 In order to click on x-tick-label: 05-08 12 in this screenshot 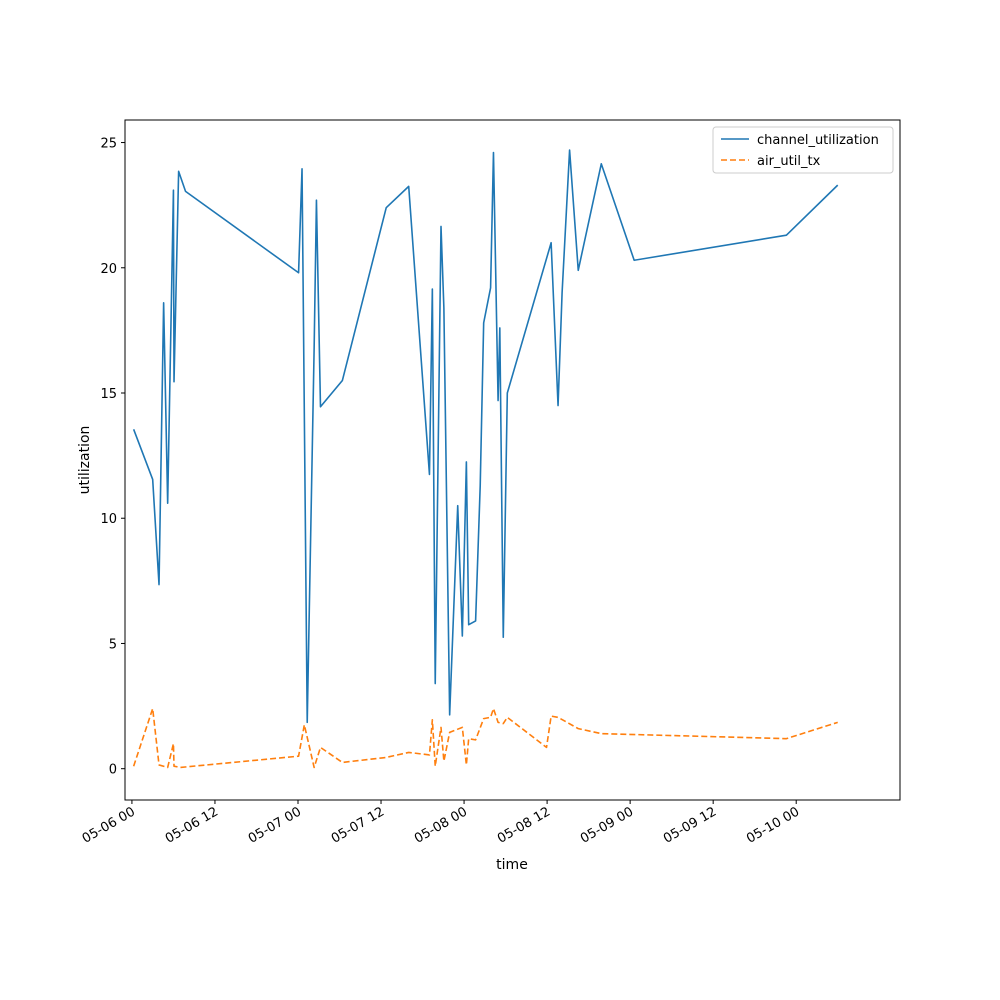, I will do `click(524, 825)`.